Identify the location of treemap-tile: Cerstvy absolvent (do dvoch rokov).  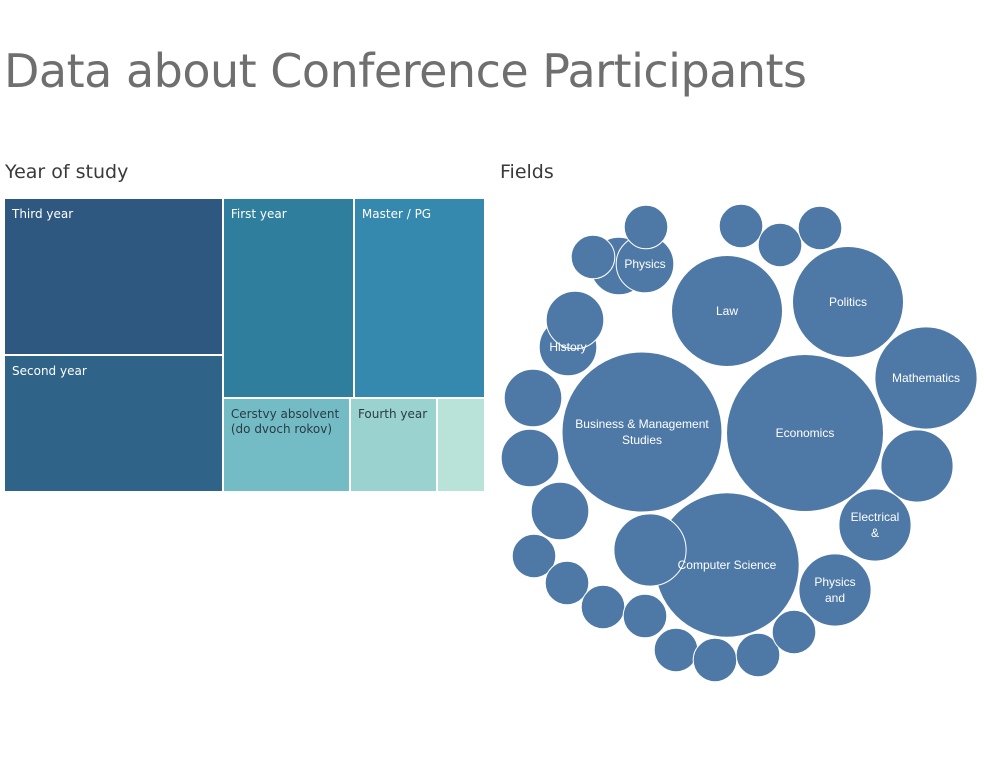
(286, 444).